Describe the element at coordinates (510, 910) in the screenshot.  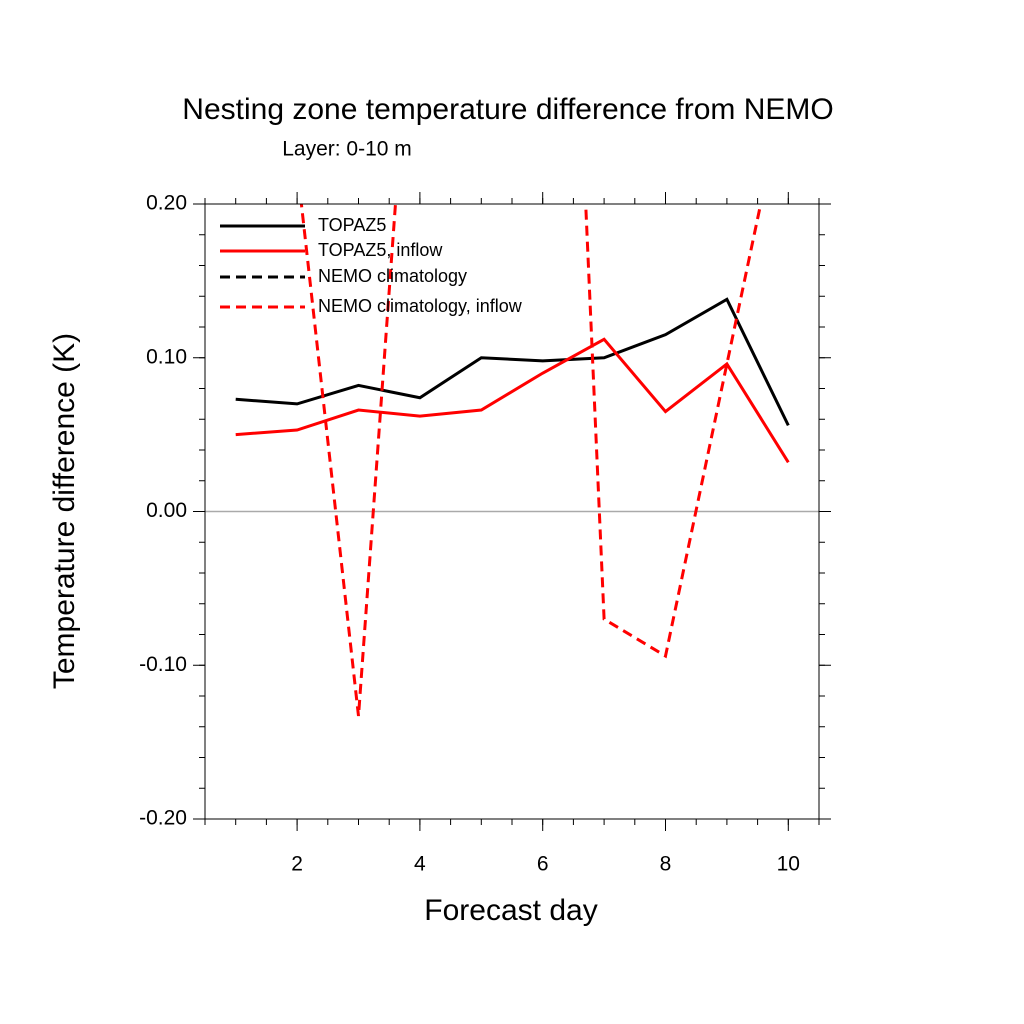
I see `x-axis-label: Forecast day` at that location.